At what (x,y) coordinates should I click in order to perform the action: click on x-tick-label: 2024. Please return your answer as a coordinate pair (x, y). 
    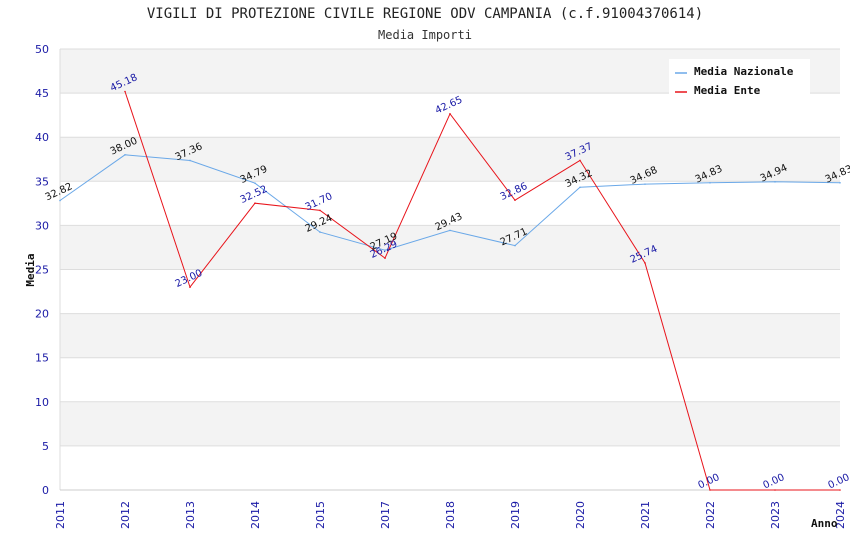
    Looking at the image, I should click on (840, 515).